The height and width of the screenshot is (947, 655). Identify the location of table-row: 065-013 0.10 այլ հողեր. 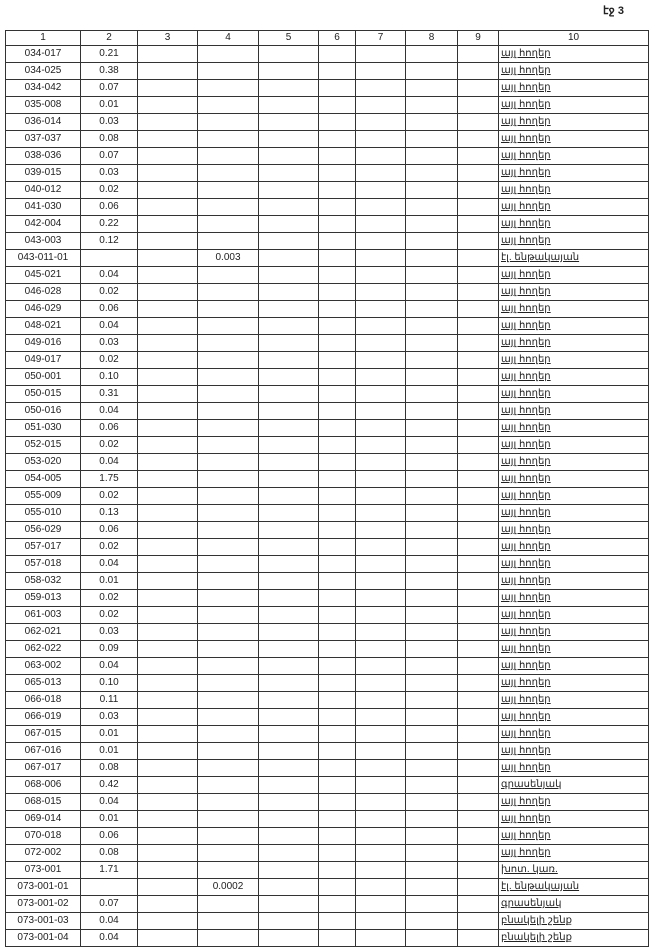
(327, 683).